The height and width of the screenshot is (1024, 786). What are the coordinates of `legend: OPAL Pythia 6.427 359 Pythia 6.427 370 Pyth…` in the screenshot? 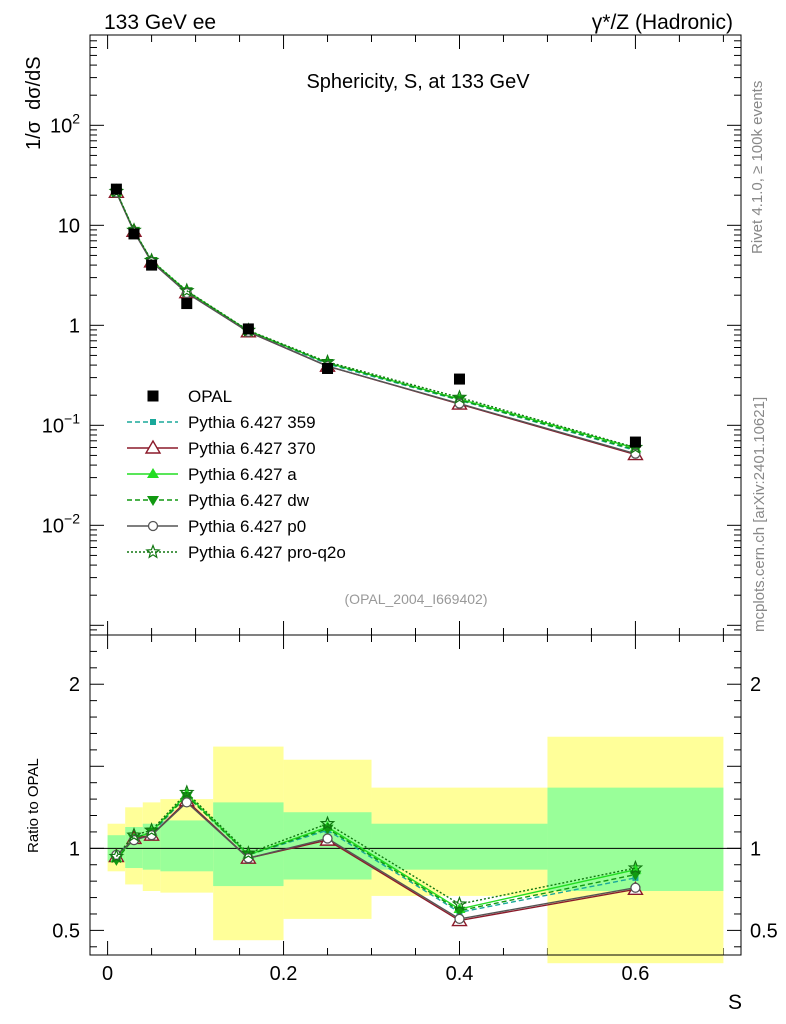 It's located at (236, 474).